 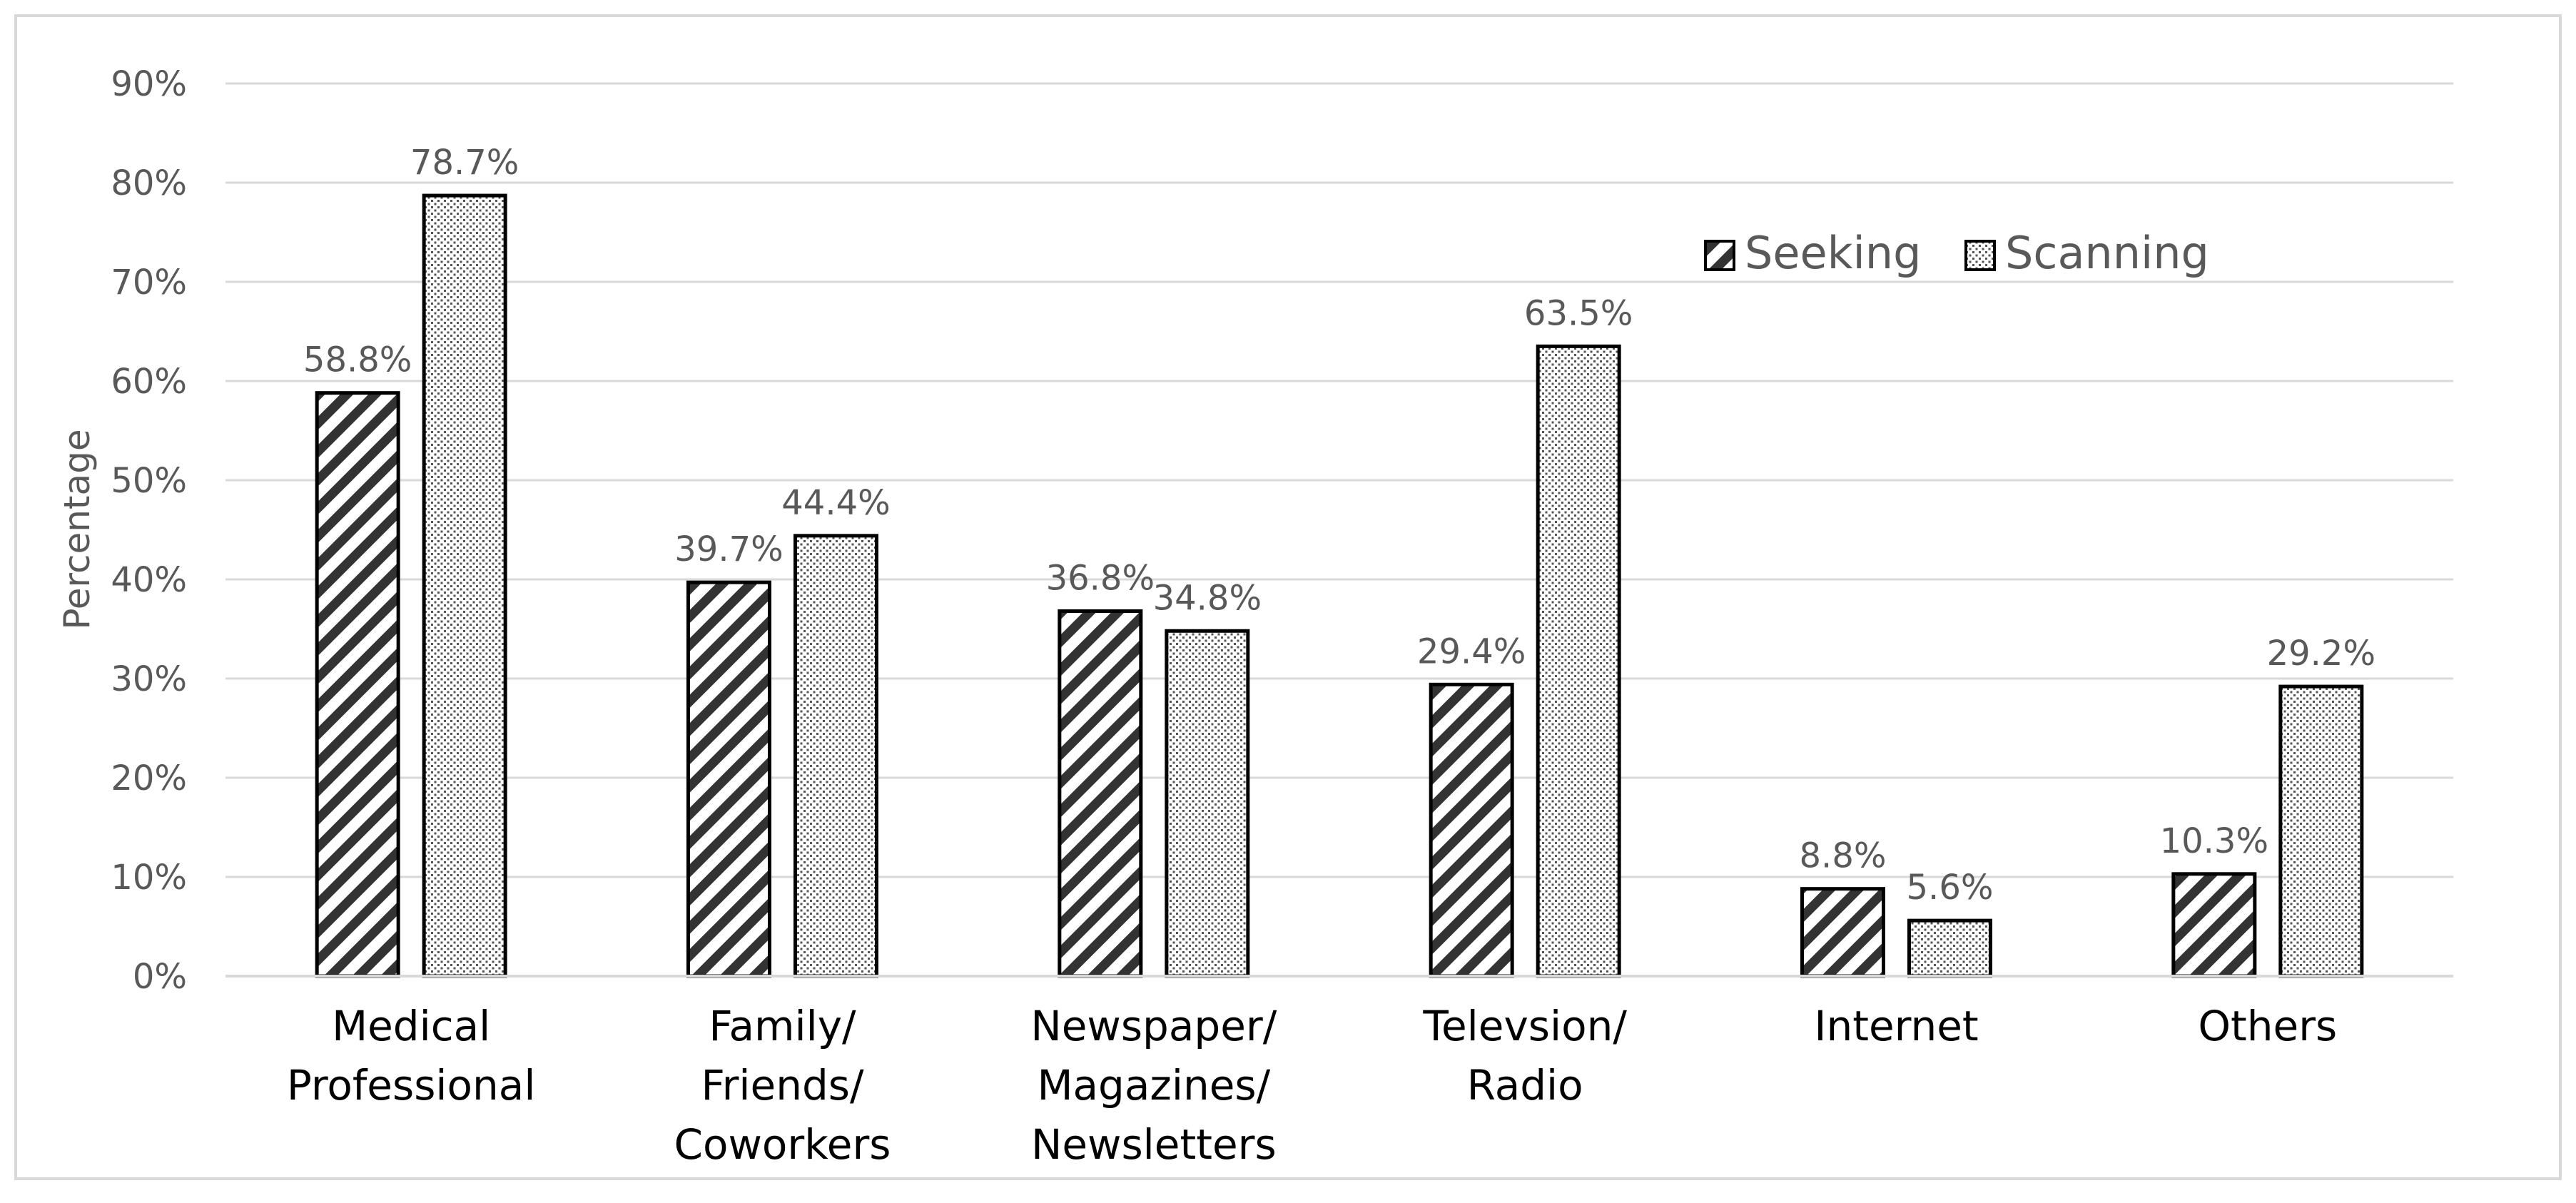 I want to click on category-label: Magazines/, so click(x=1153, y=1085).